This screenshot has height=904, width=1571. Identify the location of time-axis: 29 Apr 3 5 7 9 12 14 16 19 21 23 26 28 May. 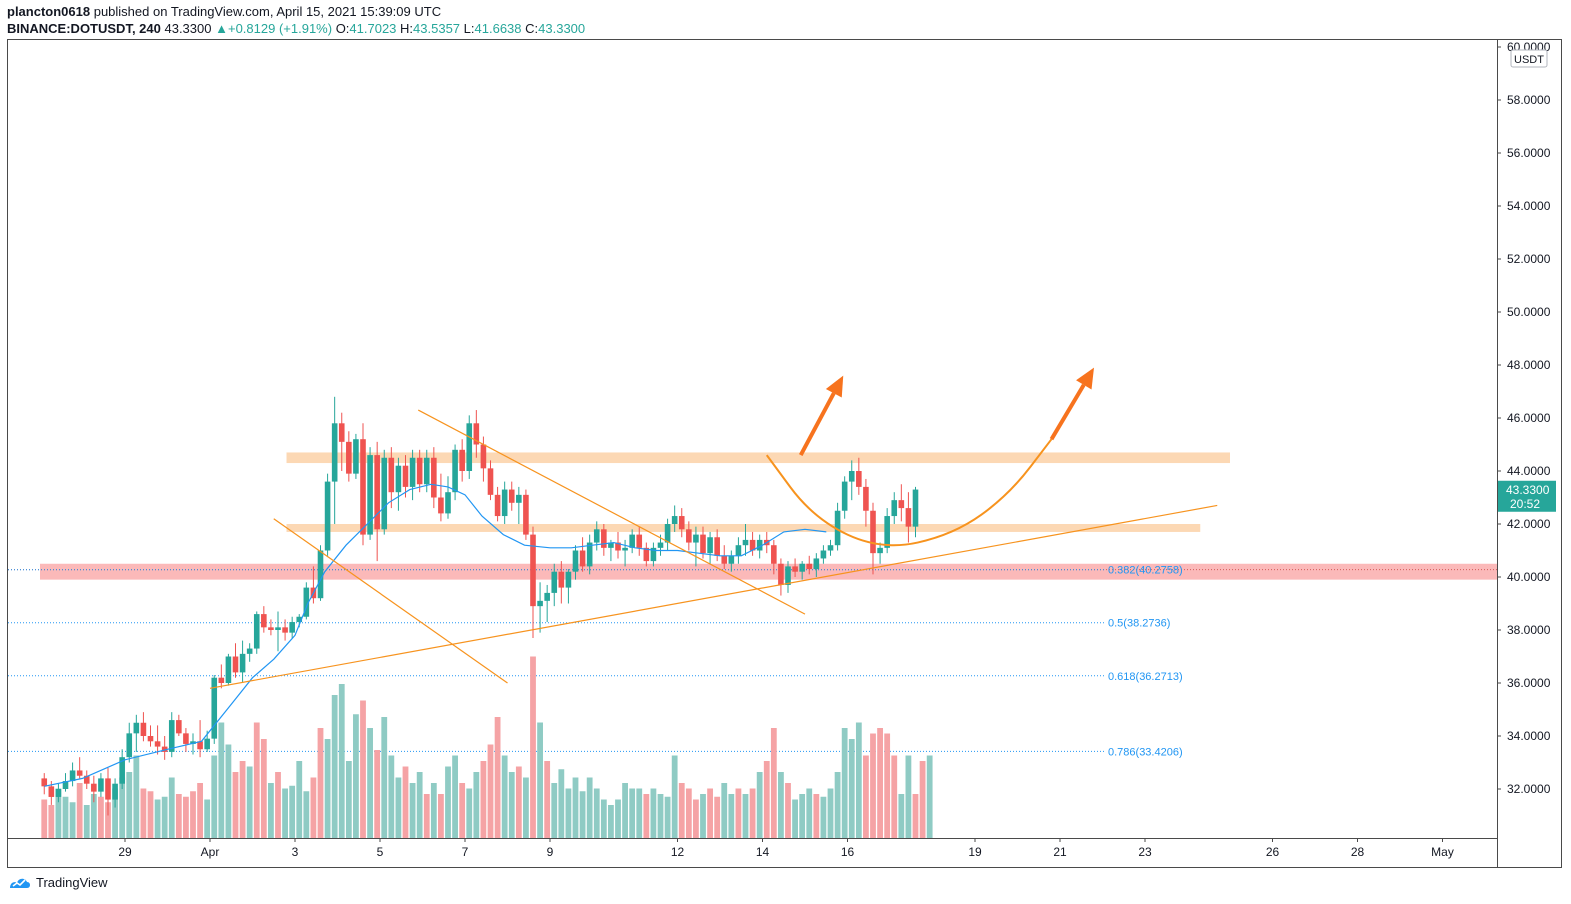
(786, 848).